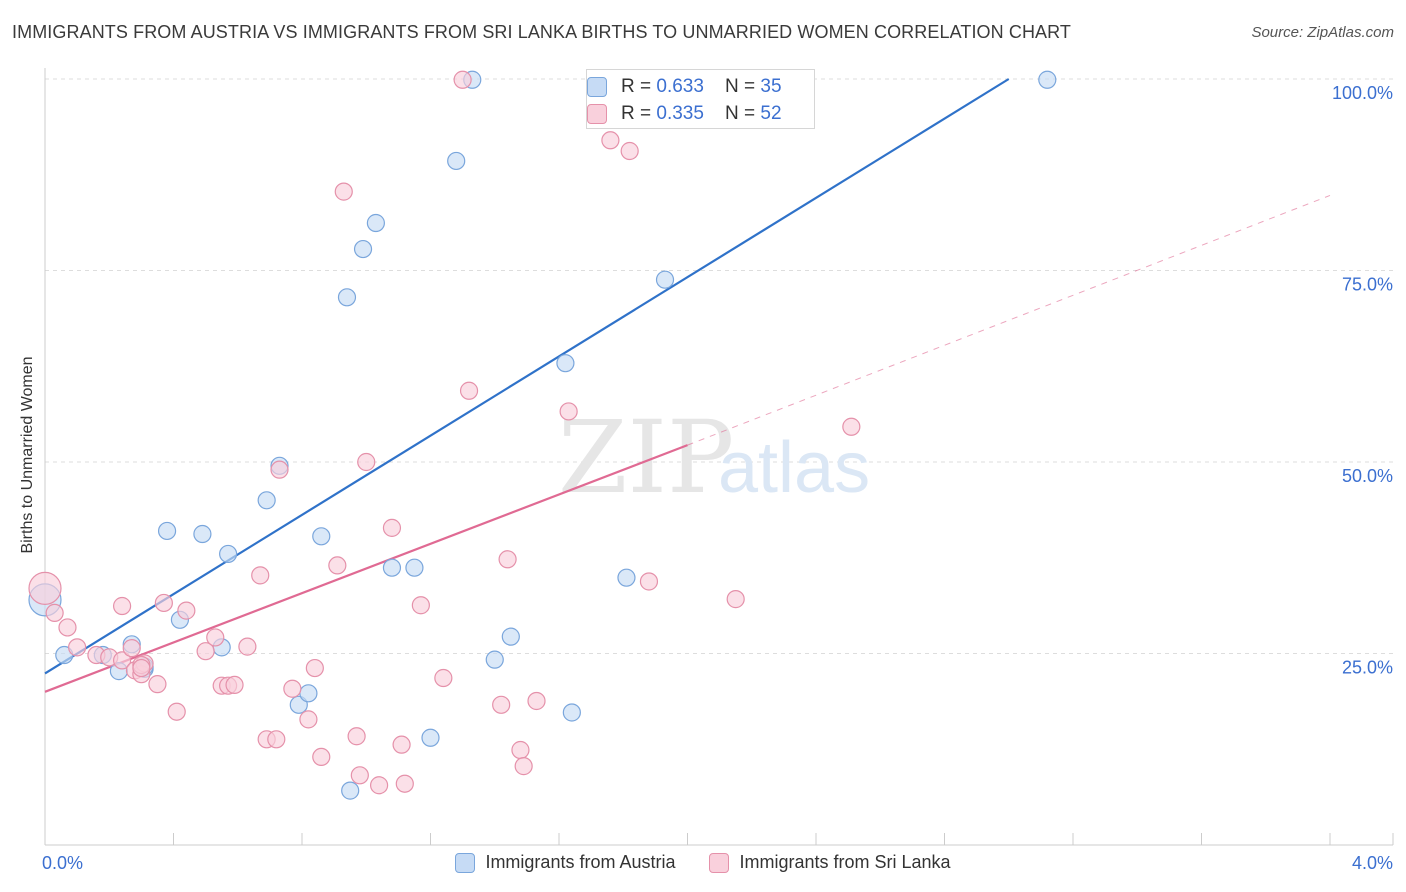  I want to click on x-tick-label: 4.0%, so click(1372, 863).